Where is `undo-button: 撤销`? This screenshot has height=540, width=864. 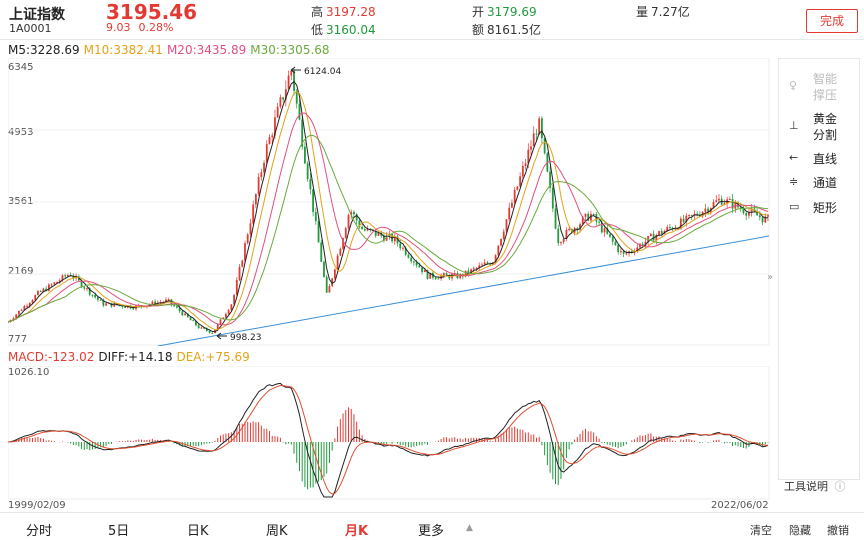
undo-button: 撤销 is located at coordinates (838, 530).